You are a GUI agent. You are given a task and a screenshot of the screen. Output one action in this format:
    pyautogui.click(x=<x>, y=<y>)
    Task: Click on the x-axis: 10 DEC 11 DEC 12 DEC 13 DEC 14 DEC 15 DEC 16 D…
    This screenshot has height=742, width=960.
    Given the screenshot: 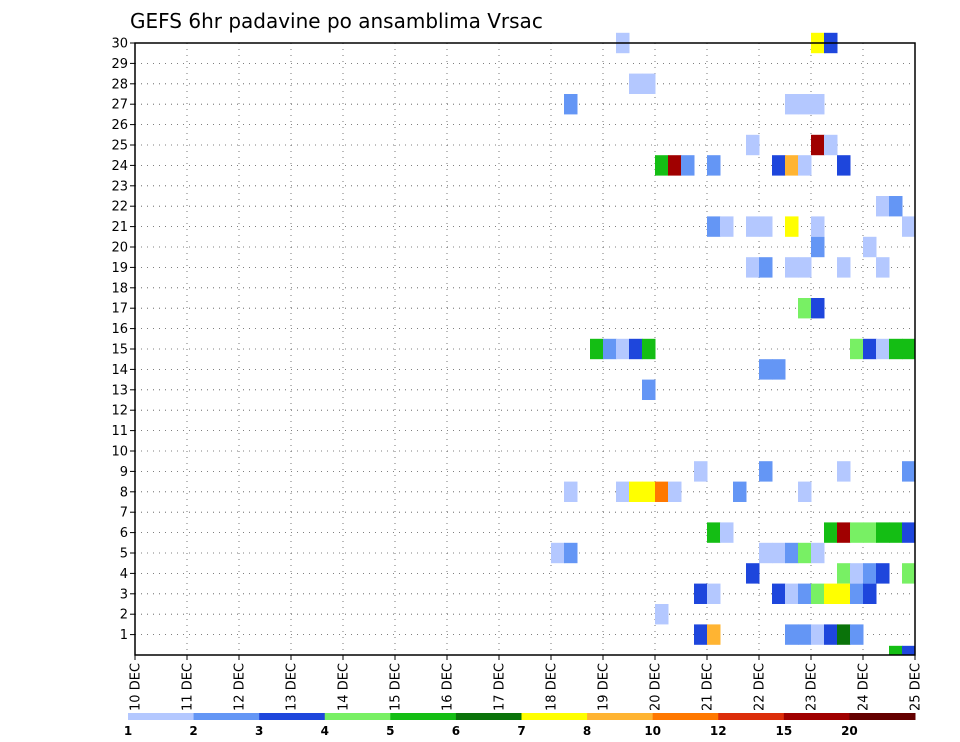 What is the action you would take?
    pyautogui.click(x=526, y=683)
    